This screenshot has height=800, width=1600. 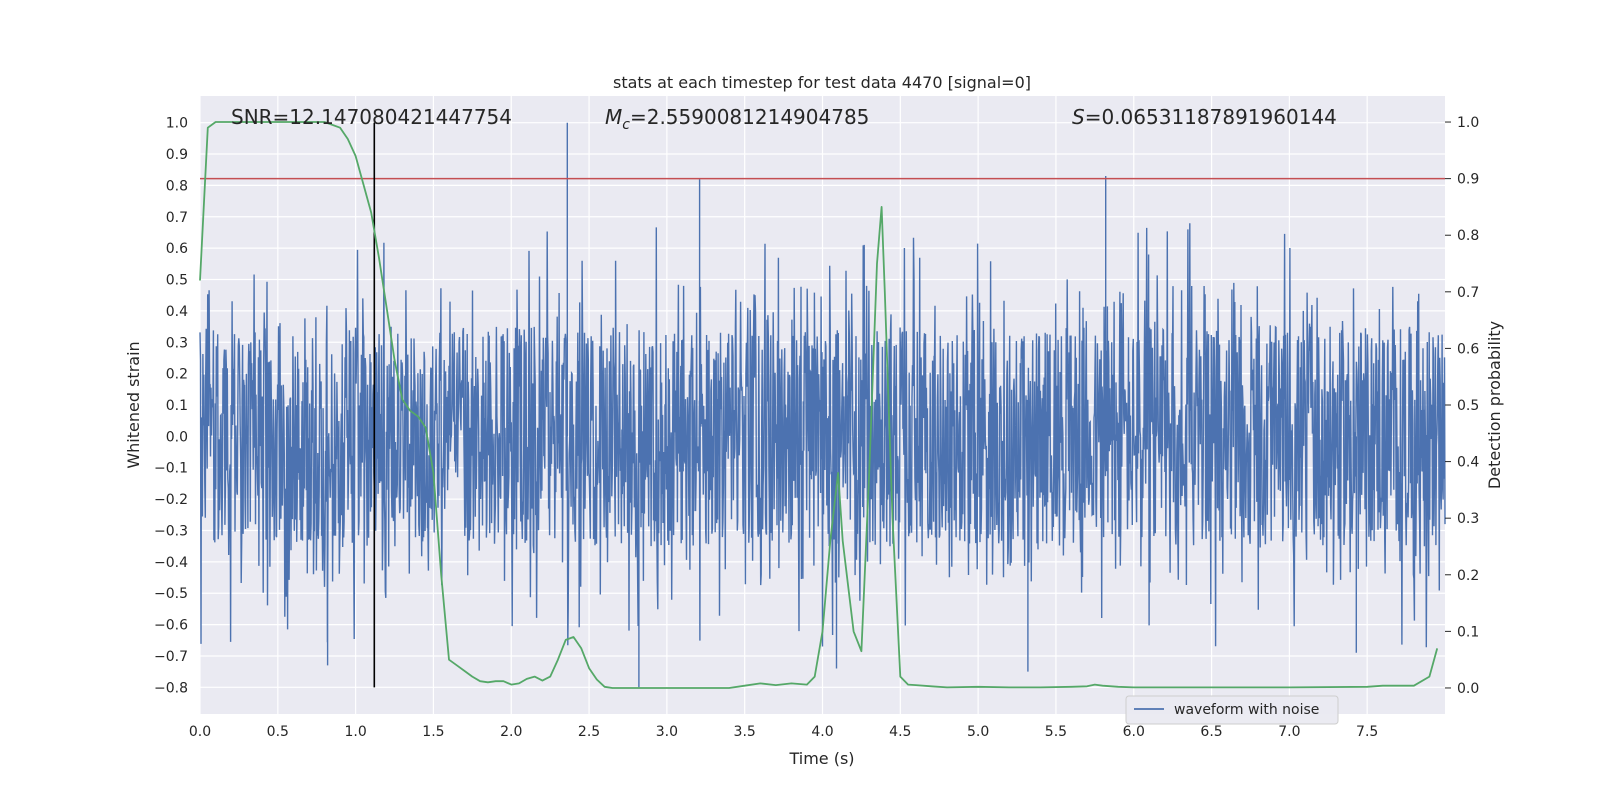 What do you see at coordinates (133, 404) in the screenshot?
I see `y-axis-left-label: Whitened strain` at bounding box center [133, 404].